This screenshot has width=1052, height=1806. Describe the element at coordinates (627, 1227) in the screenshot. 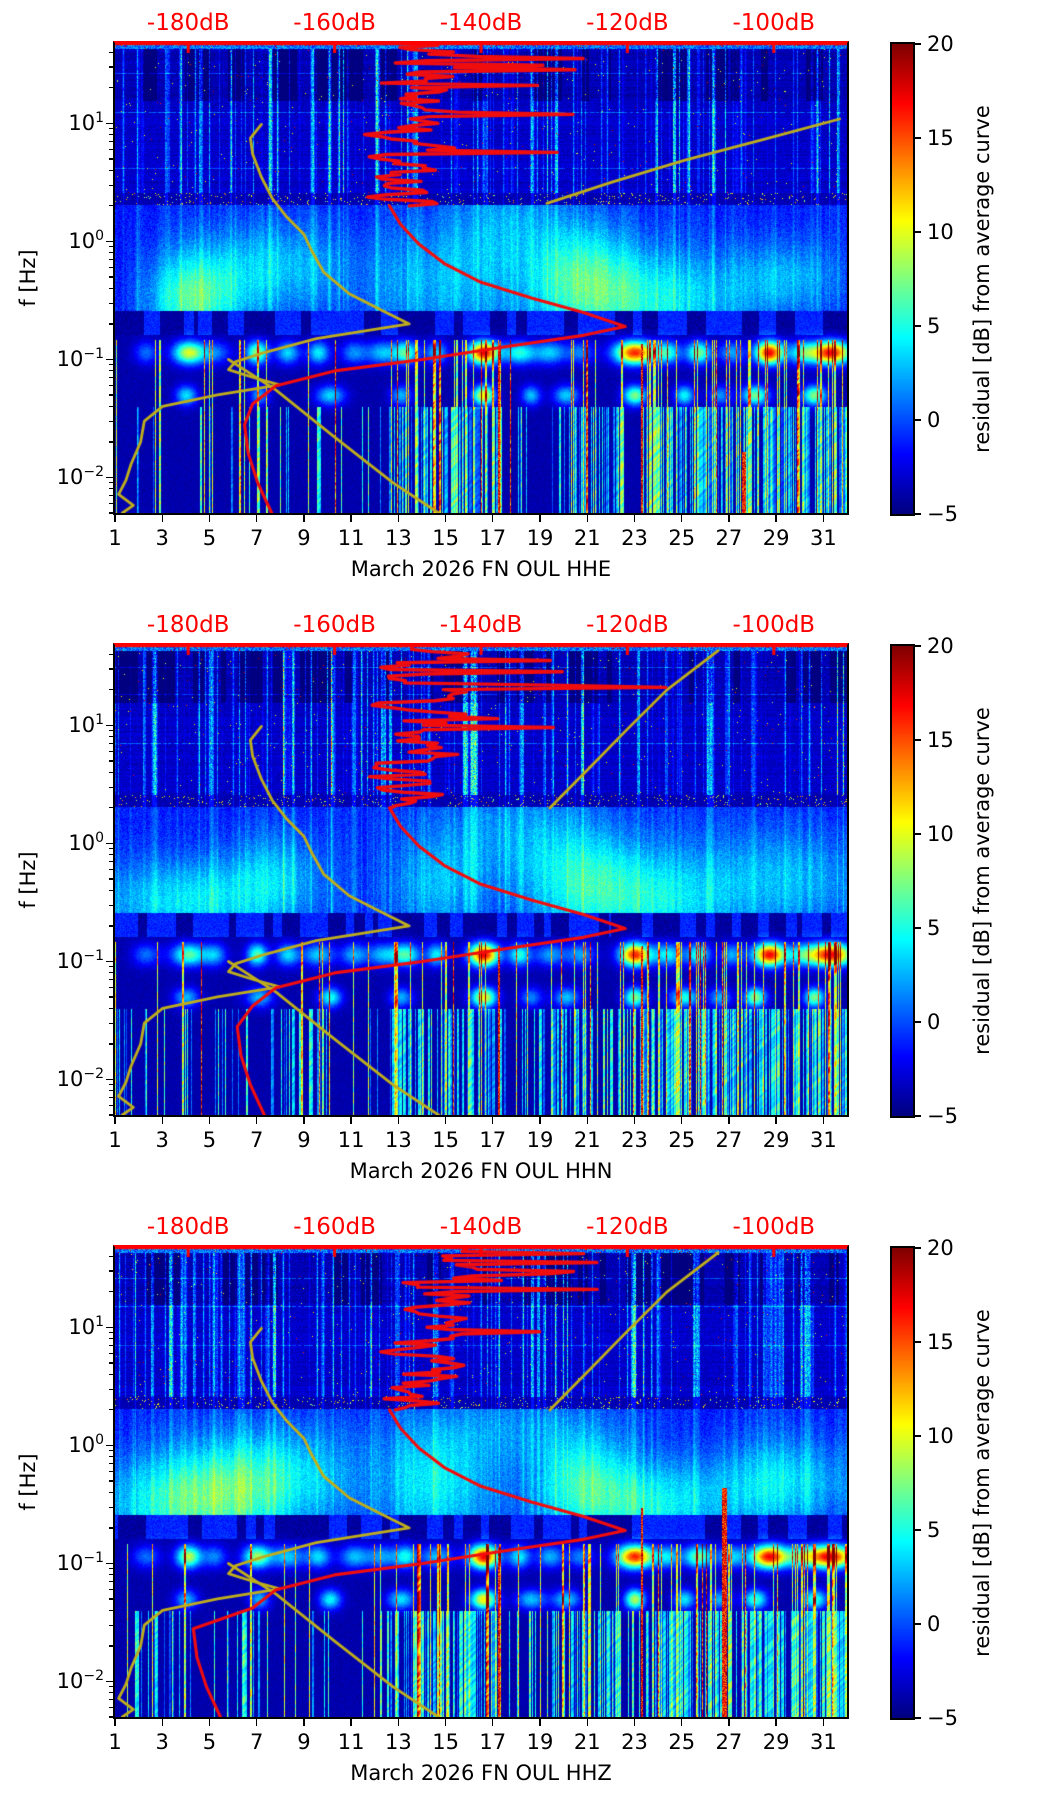

I see `top-axis-label: -120dB` at that location.